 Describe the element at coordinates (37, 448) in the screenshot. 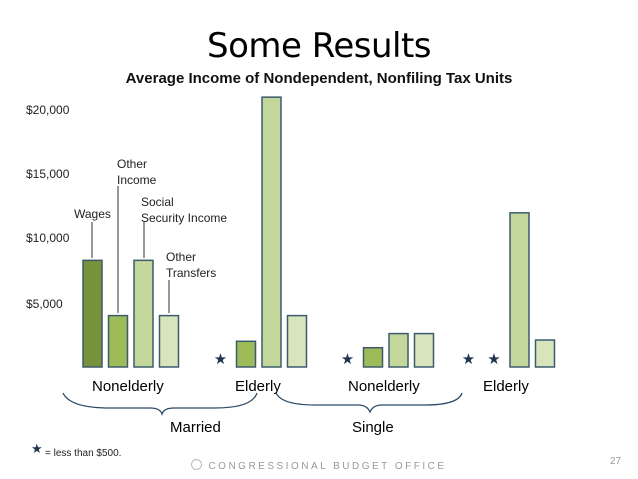

I see `legend-star-icon: ★` at that location.